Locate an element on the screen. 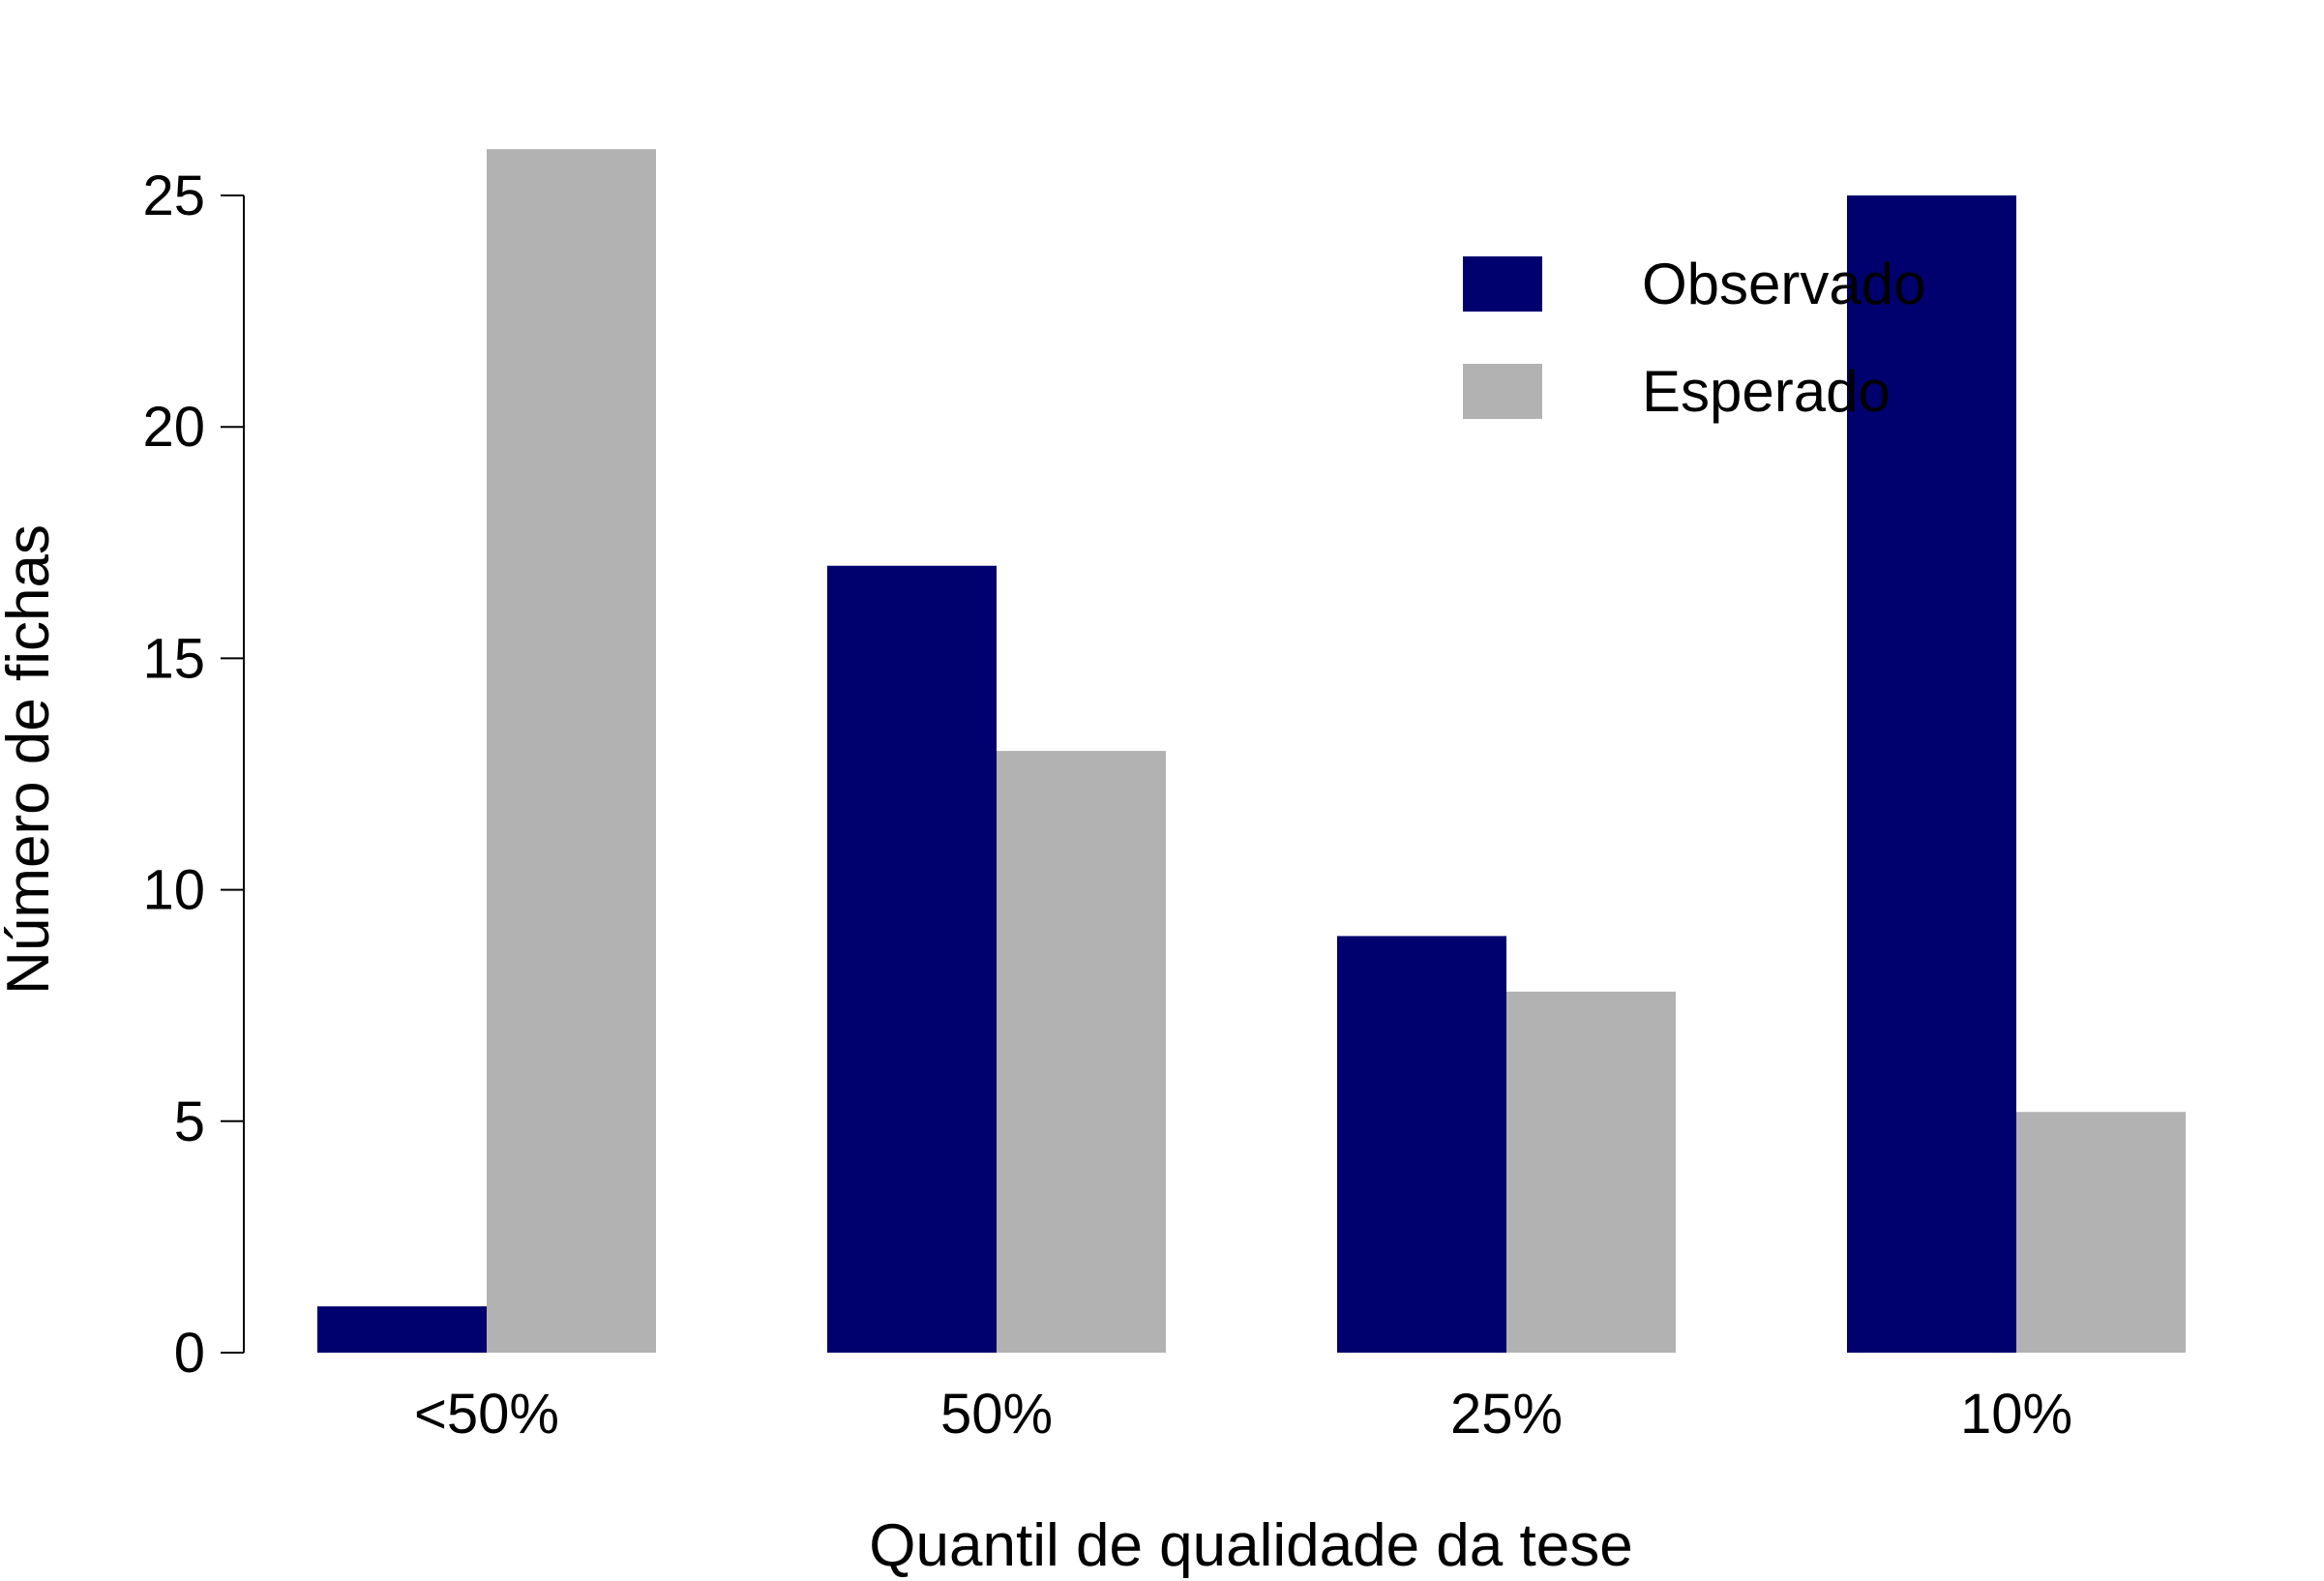 Image resolution: width=2324 pixels, height=1581 pixels. y-tick-label-4: 20 is located at coordinates (174, 427).